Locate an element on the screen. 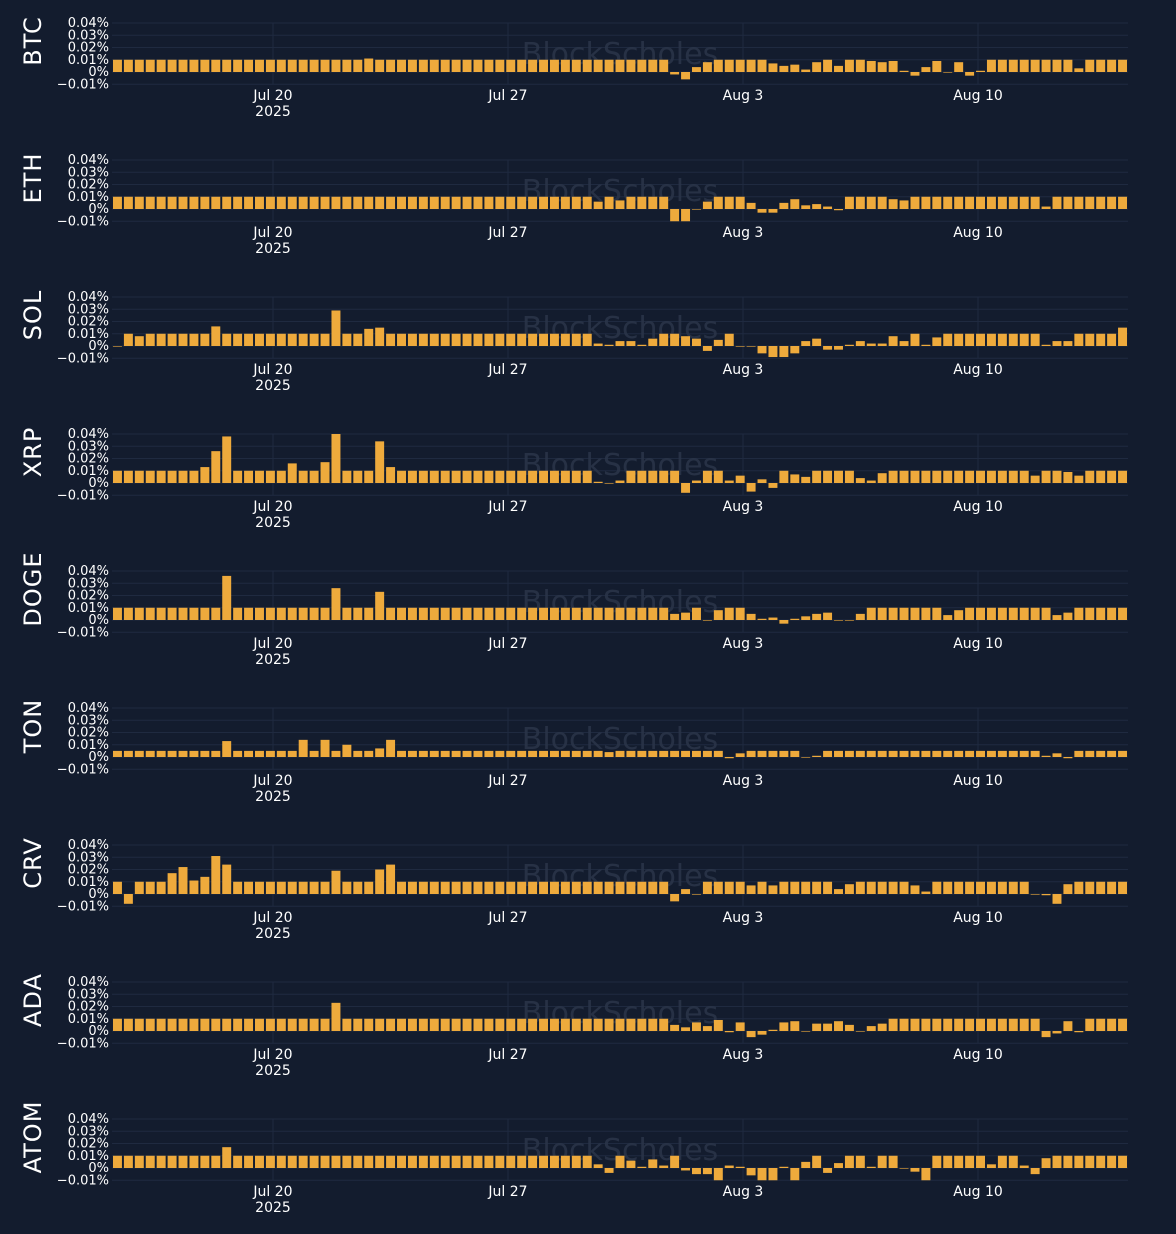  x-year-label: 2025 is located at coordinates (273, 112).